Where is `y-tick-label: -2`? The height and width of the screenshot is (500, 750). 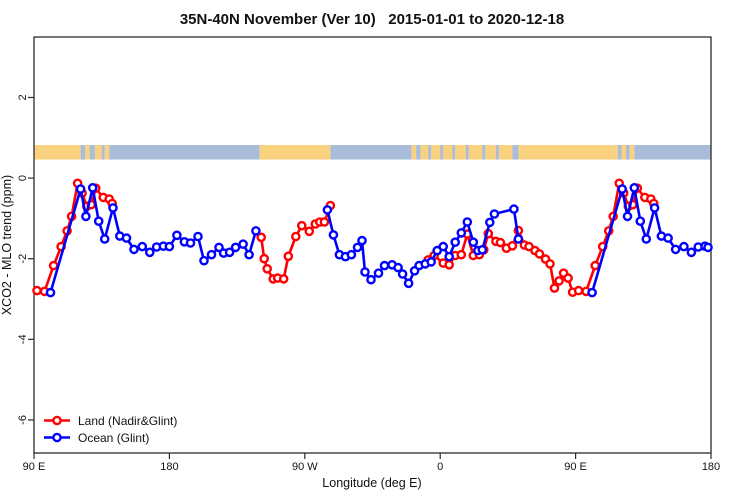 y-tick-label: -2 is located at coordinates (23, 259).